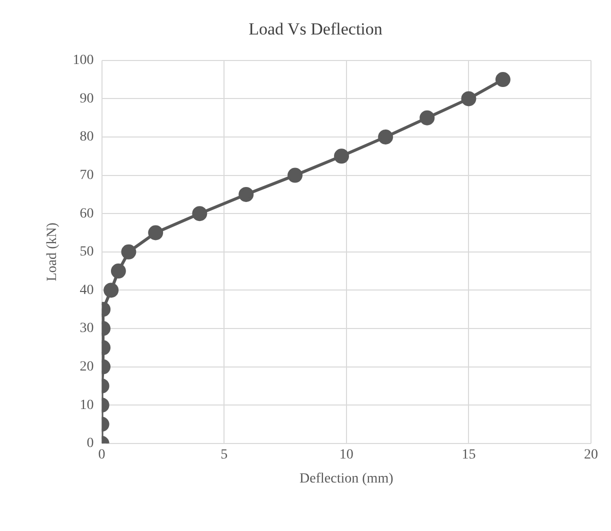 The image size is (611, 531). I want to click on chart-title: Load Vs Deflection, so click(315, 29).